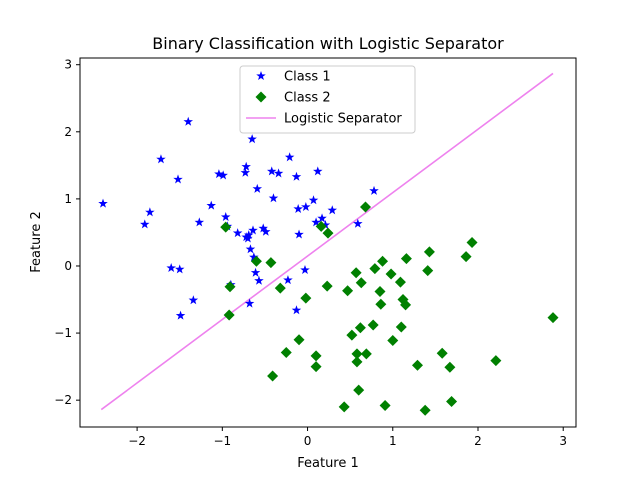 This screenshot has width=640, height=484. Describe the element at coordinates (328, 463) in the screenshot. I see `x-axis-label: Feature 1` at that location.